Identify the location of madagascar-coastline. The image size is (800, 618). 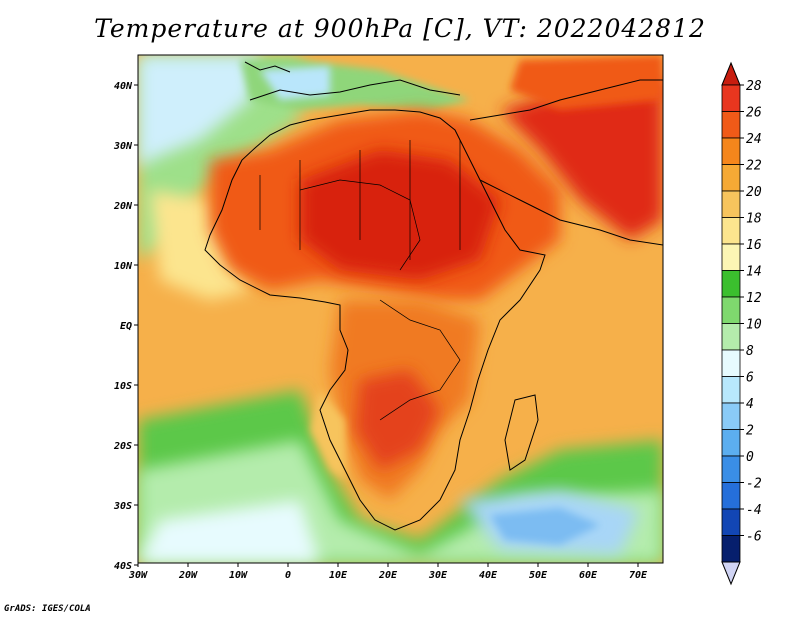
(521, 432).